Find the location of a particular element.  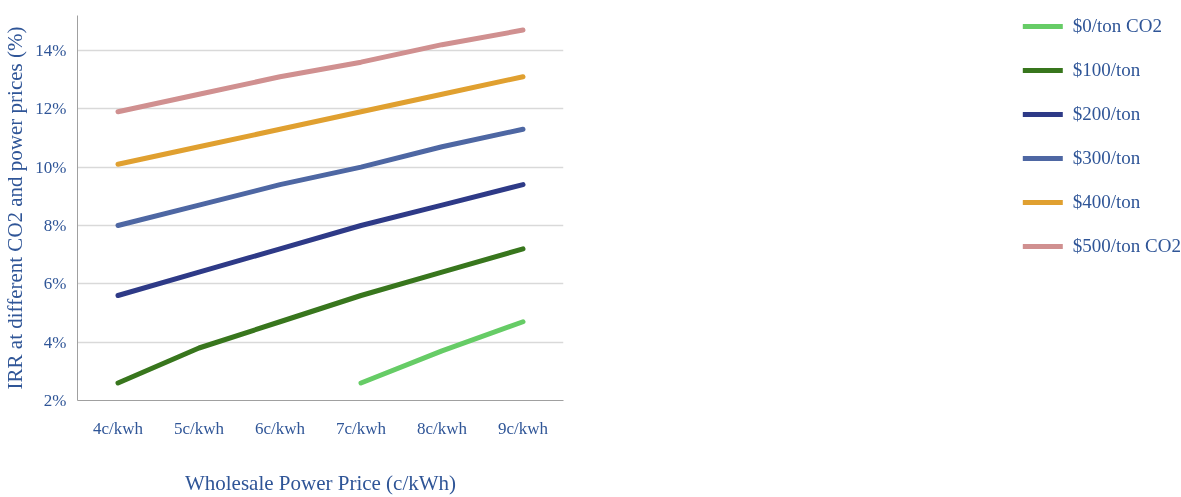

y-tick-label: 2% is located at coordinates (55, 400).